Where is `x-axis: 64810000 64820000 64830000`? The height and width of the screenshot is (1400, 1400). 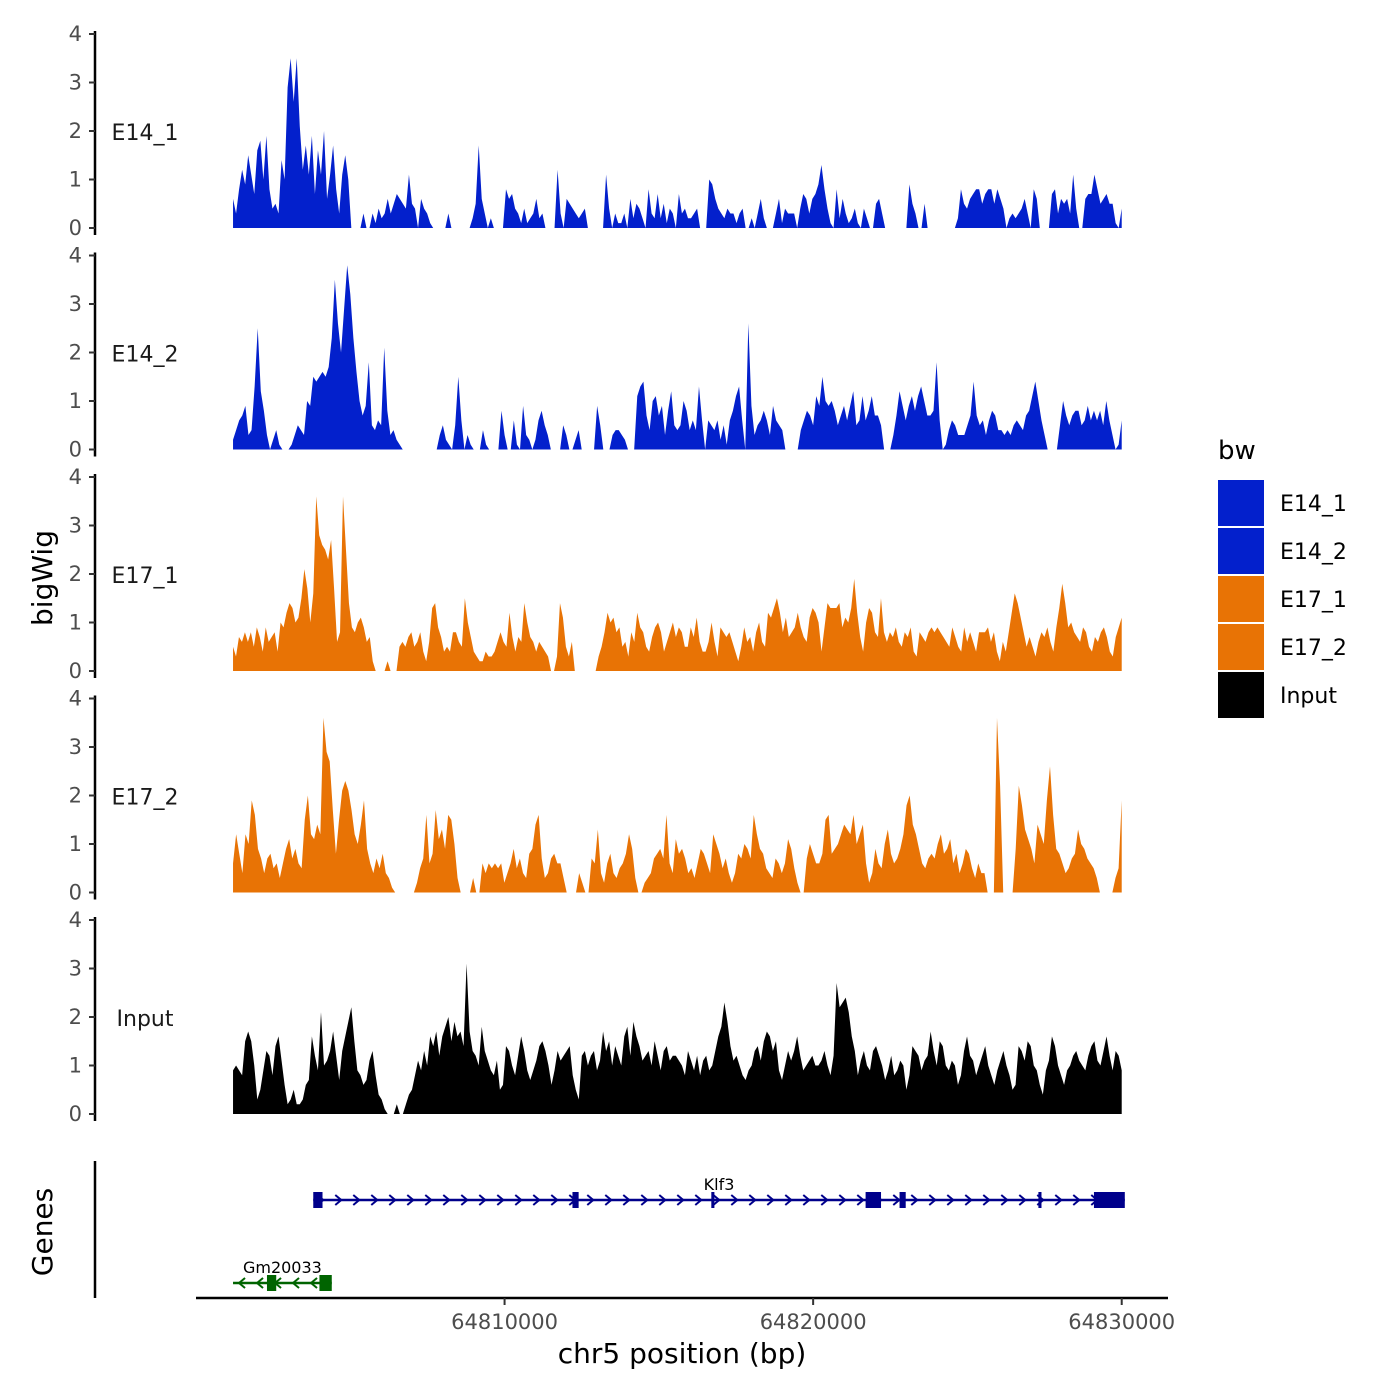
x-axis: 64810000 64820000 64830000 is located at coordinates (685, 1315).